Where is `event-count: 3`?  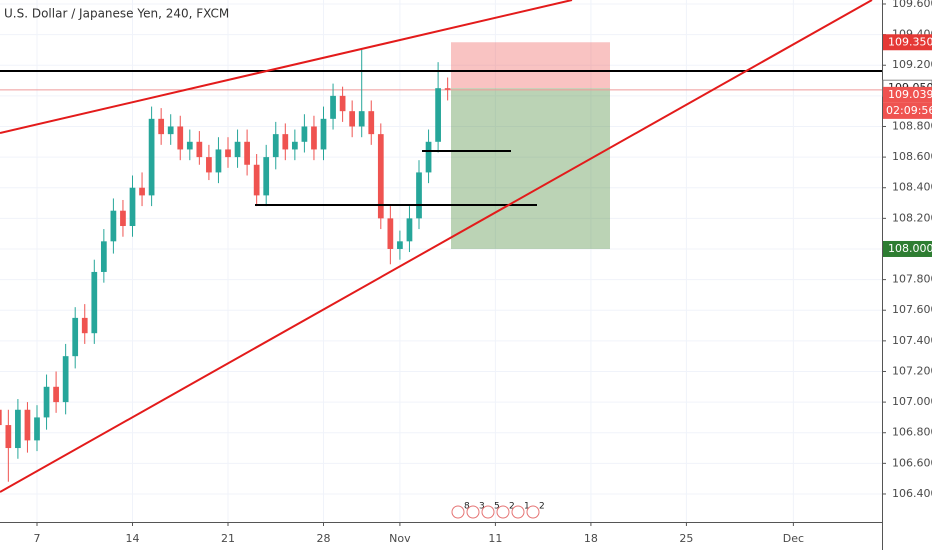
event-count: 3 is located at coordinates (482, 507).